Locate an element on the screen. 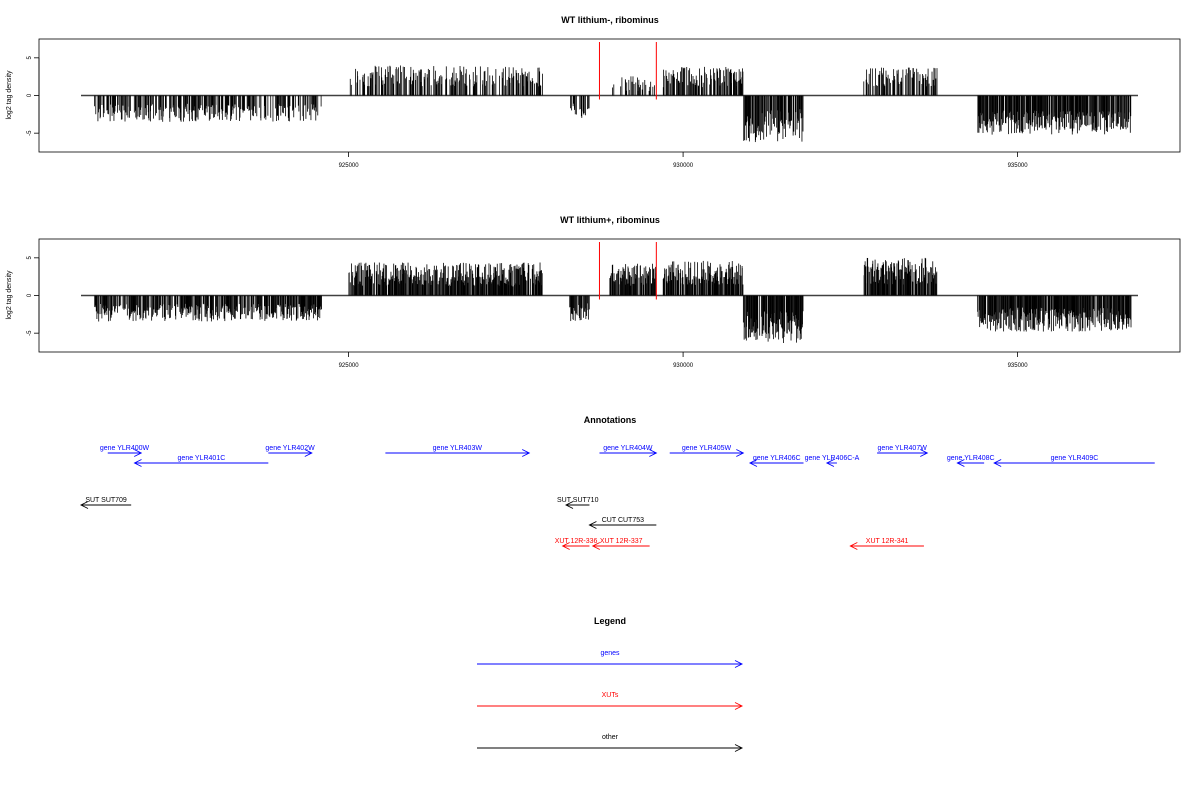 Image resolution: width=1200 pixels, height=800 pixels. legend-title: Legend is located at coordinates (610, 621).